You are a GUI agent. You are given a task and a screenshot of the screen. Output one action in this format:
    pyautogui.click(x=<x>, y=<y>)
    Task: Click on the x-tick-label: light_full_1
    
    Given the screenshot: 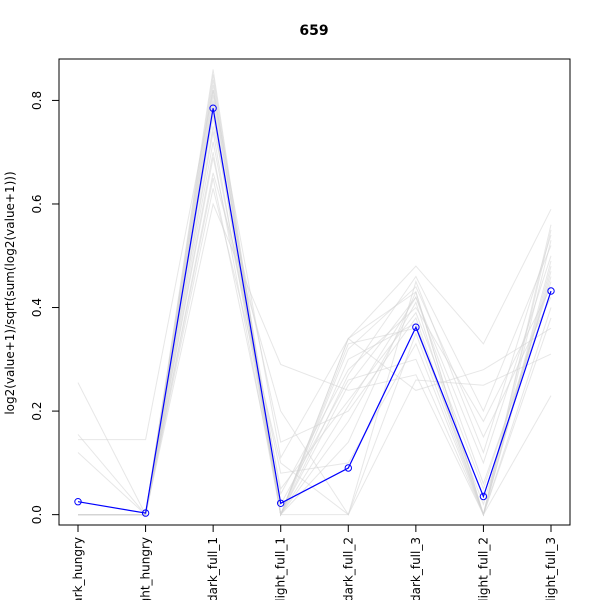 What is the action you would take?
    pyautogui.click(x=281, y=568)
    